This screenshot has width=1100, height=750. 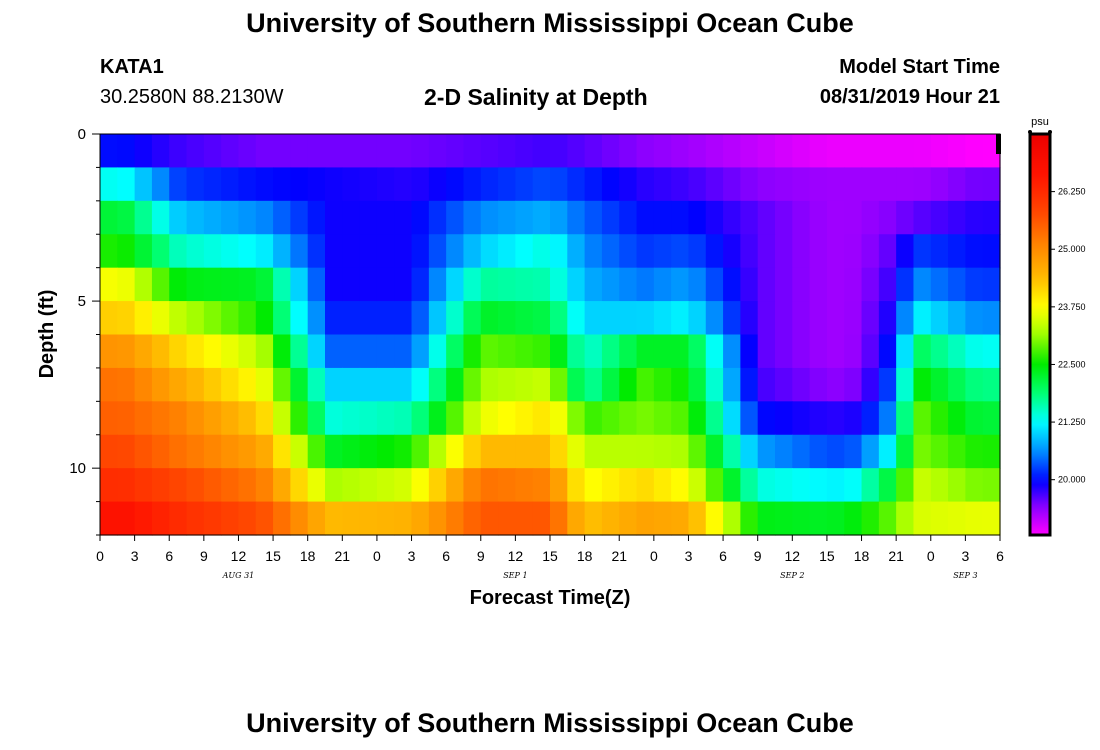 What do you see at coordinates (1072, 307) in the screenshot?
I see `colorbar-tick-label: 23.750` at bounding box center [1072, 307].